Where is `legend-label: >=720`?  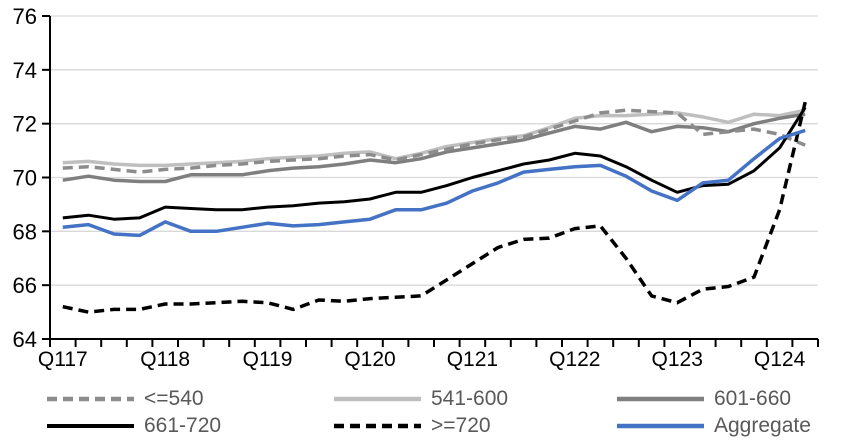
legend-label: >=720 is located at coordinates (461, 425).